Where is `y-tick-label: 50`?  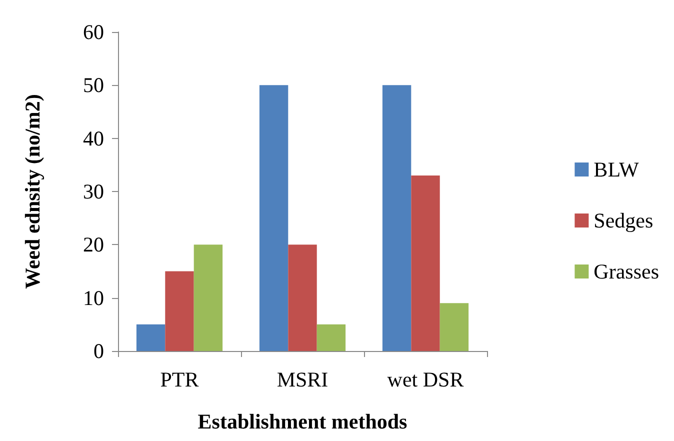 y-tick-label: 50 is located at coordinates (93, 85).